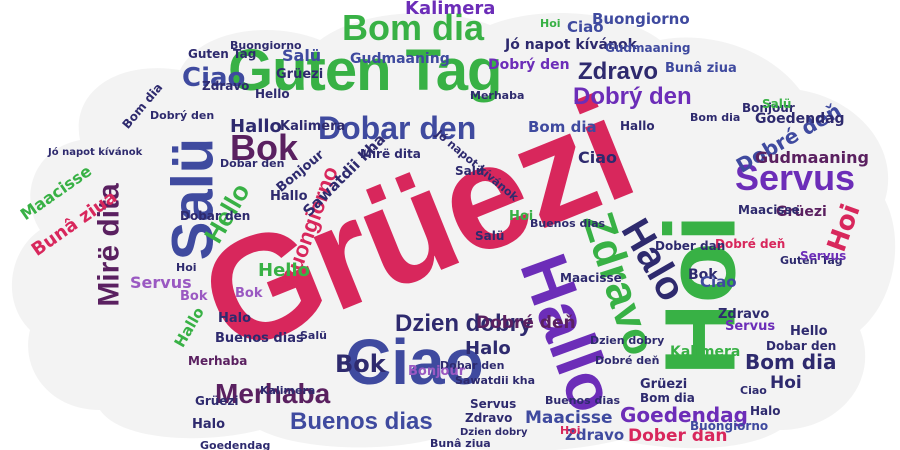 This screenshot has height=450, width=900. I want to click on word-dobar-den-right: Dobar den, so click(801, 346).